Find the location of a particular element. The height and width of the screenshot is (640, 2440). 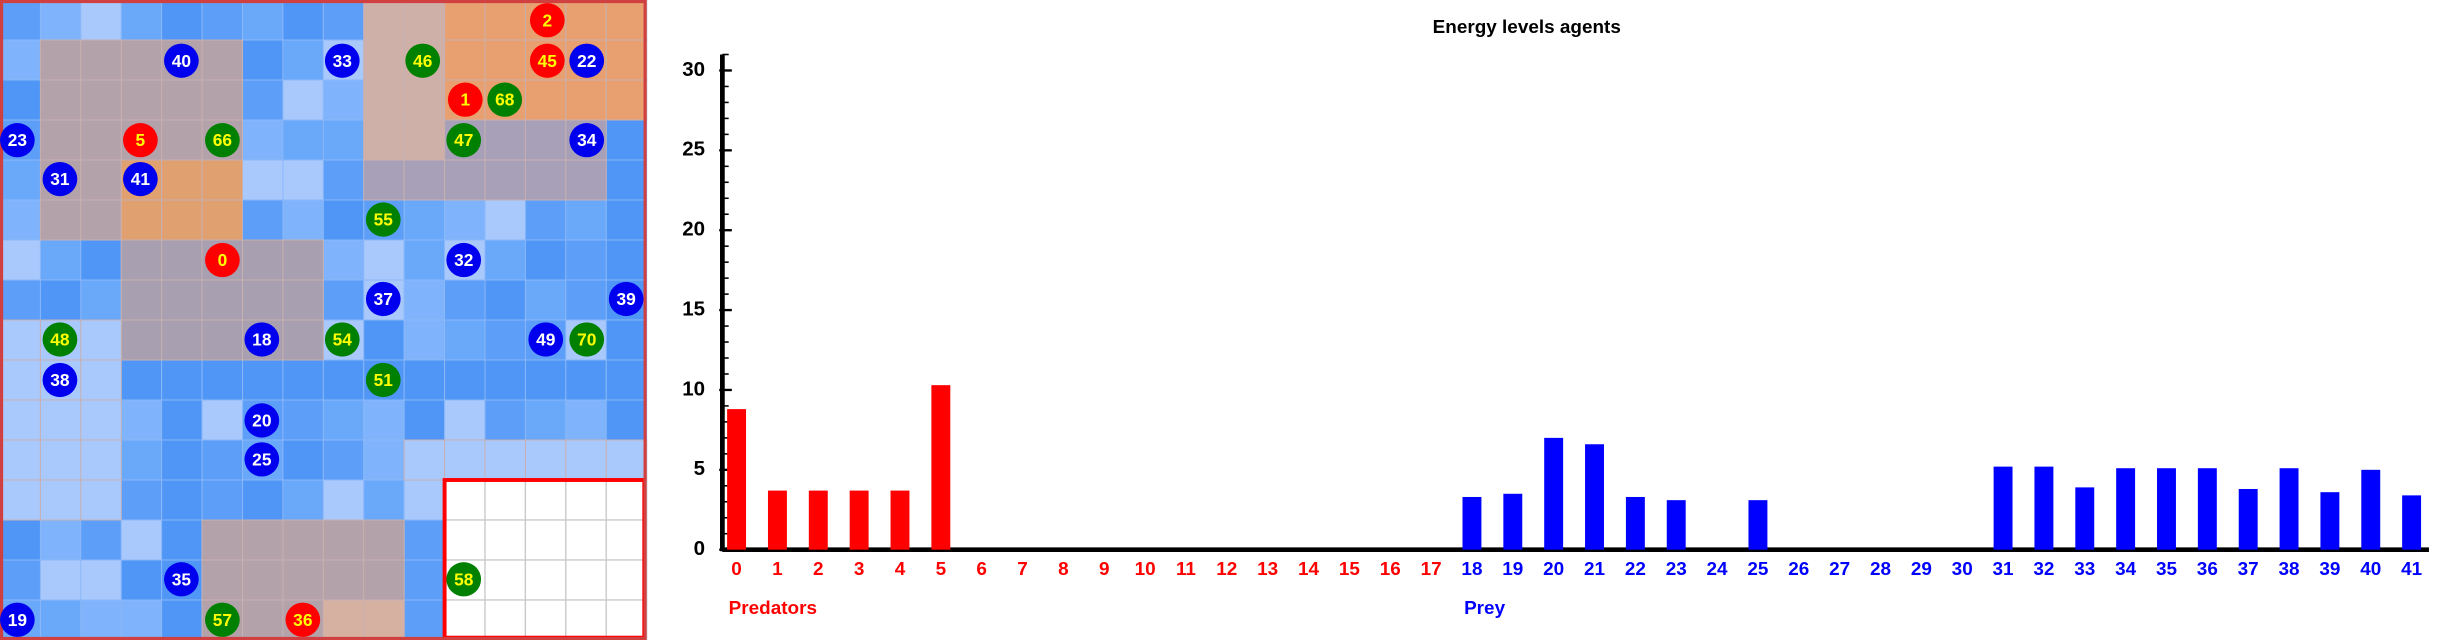

x-tick-label: 26 is located at coordinates (1798, 568).